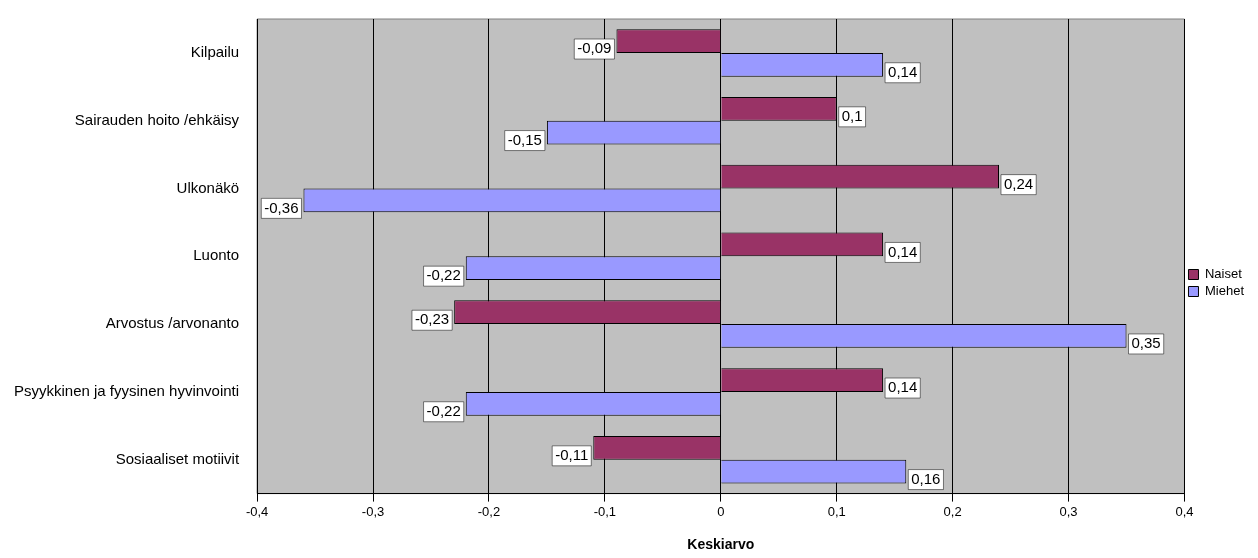  What do you see at coordinates (1146, 343) in the screenshot?
I see `data-label: 0,35` at bounding box center [1146, 343].